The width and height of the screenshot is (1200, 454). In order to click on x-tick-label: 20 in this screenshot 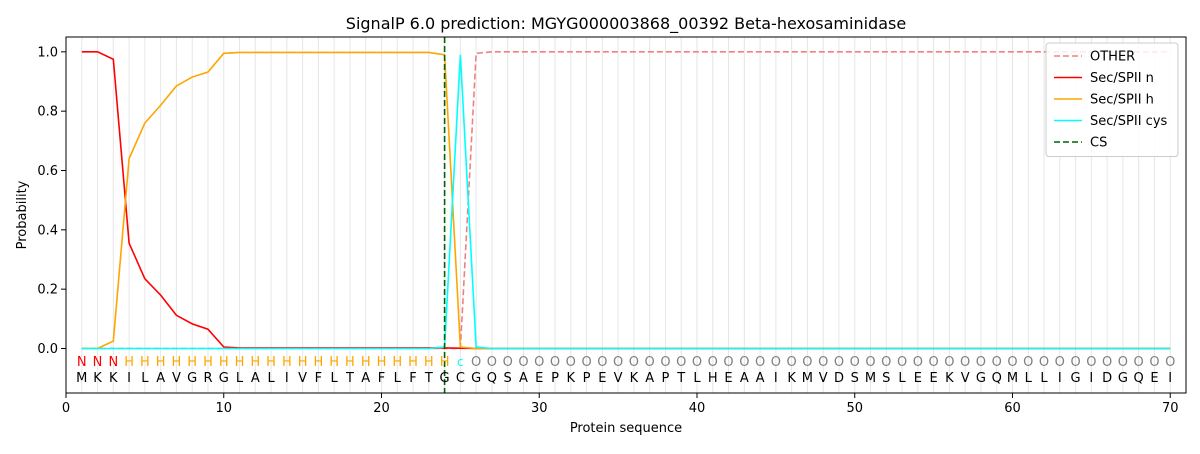, I will do `click(381, 408)`.